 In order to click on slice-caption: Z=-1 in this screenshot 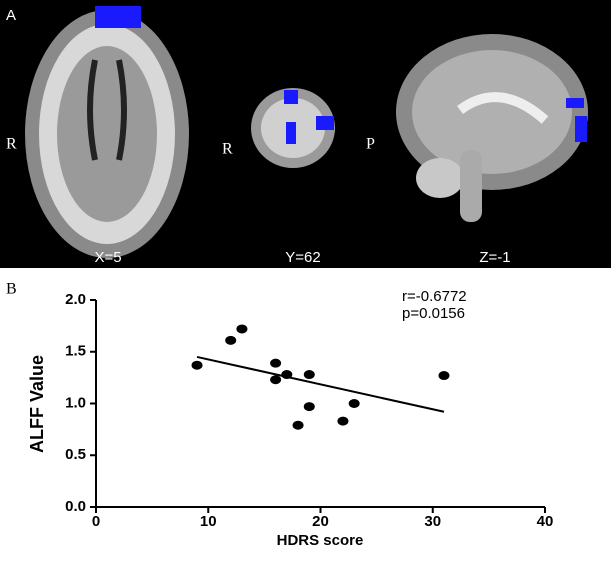, I will do `click(494, 257)`.